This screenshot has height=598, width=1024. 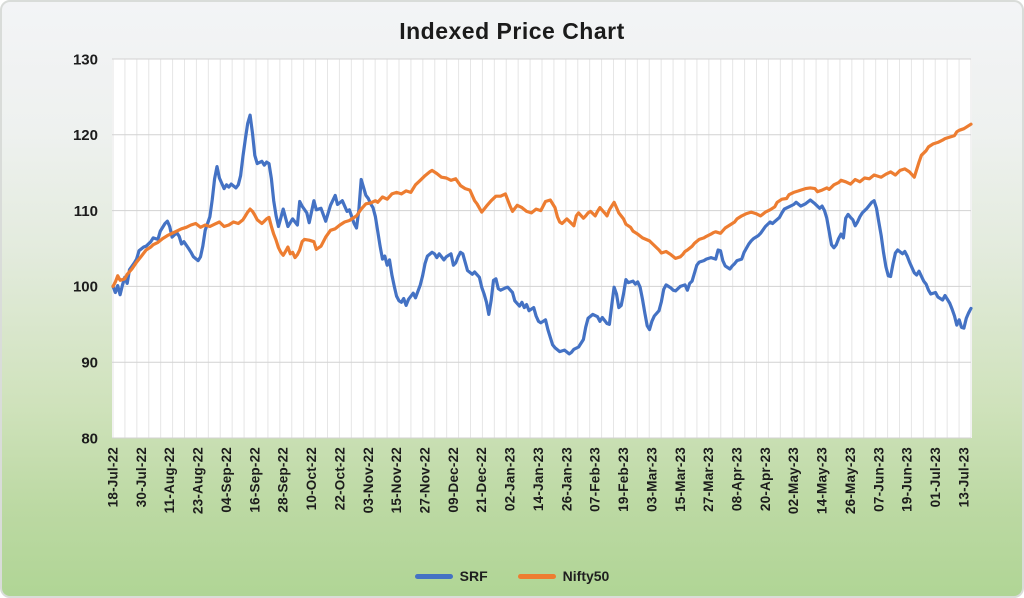 I want to click on y-tick-label: 80, so click(x=89, y=438).